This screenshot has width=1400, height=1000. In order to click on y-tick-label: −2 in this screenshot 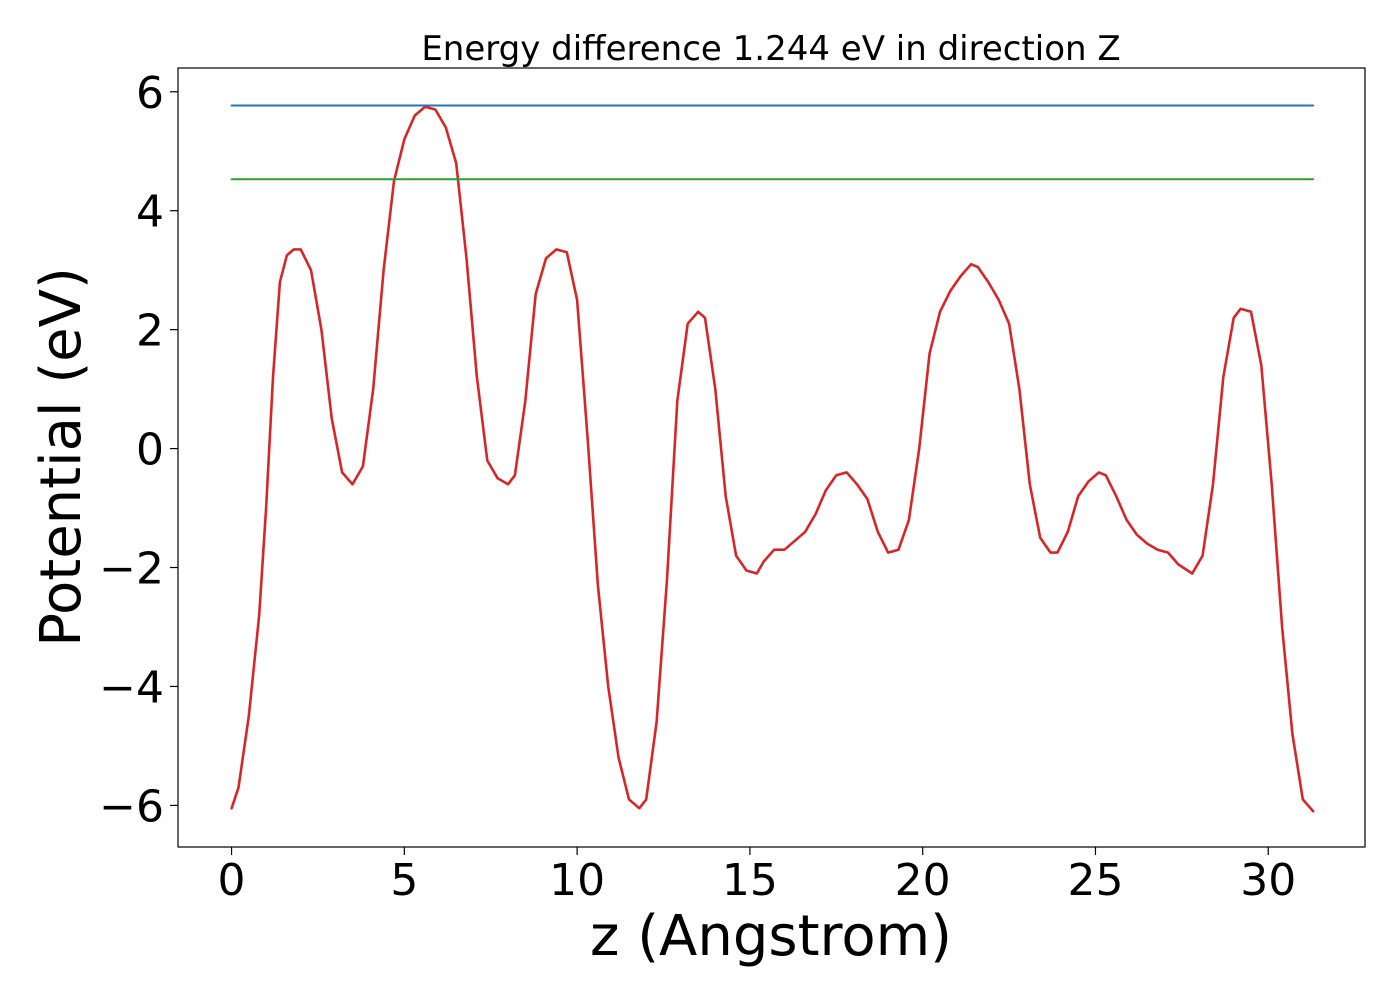, I will do `click(131, 569)`.